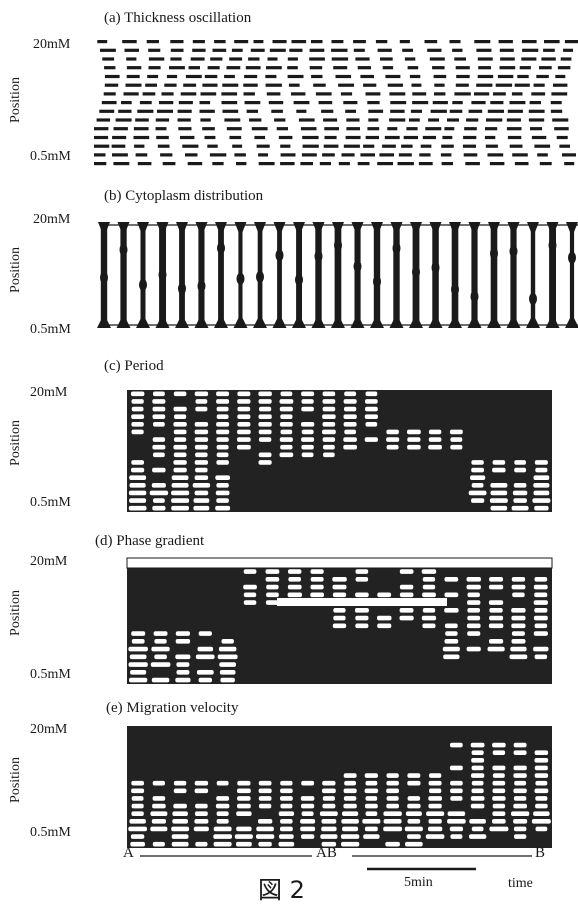  Describe the element at coordinates (177, 18) in the screenshot. I see `panel-a-title: (a) Thickness oscillation` at that location.